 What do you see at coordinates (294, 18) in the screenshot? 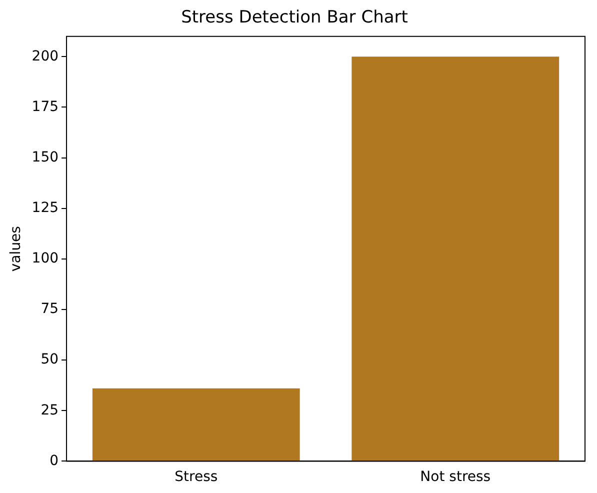
I see `chart-title: Stress Detection Bar Chart` at bounding box center [294, 18].